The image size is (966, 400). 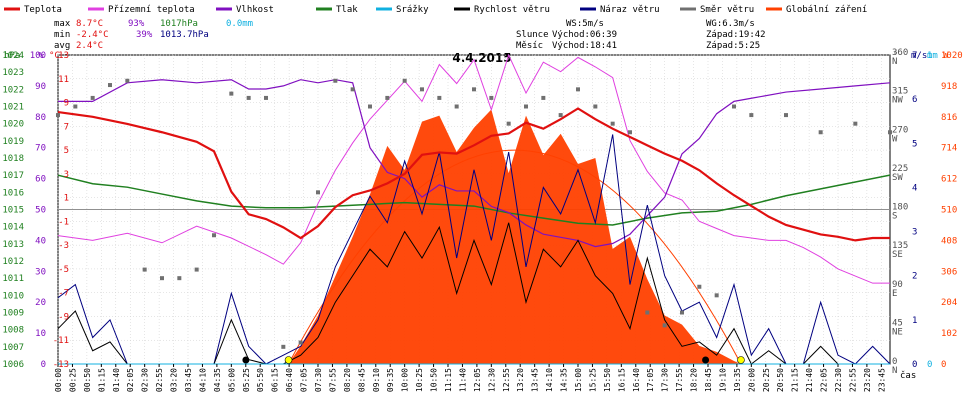 I want to click on x-tick-label: 21:40, so click(x=809, y=380).